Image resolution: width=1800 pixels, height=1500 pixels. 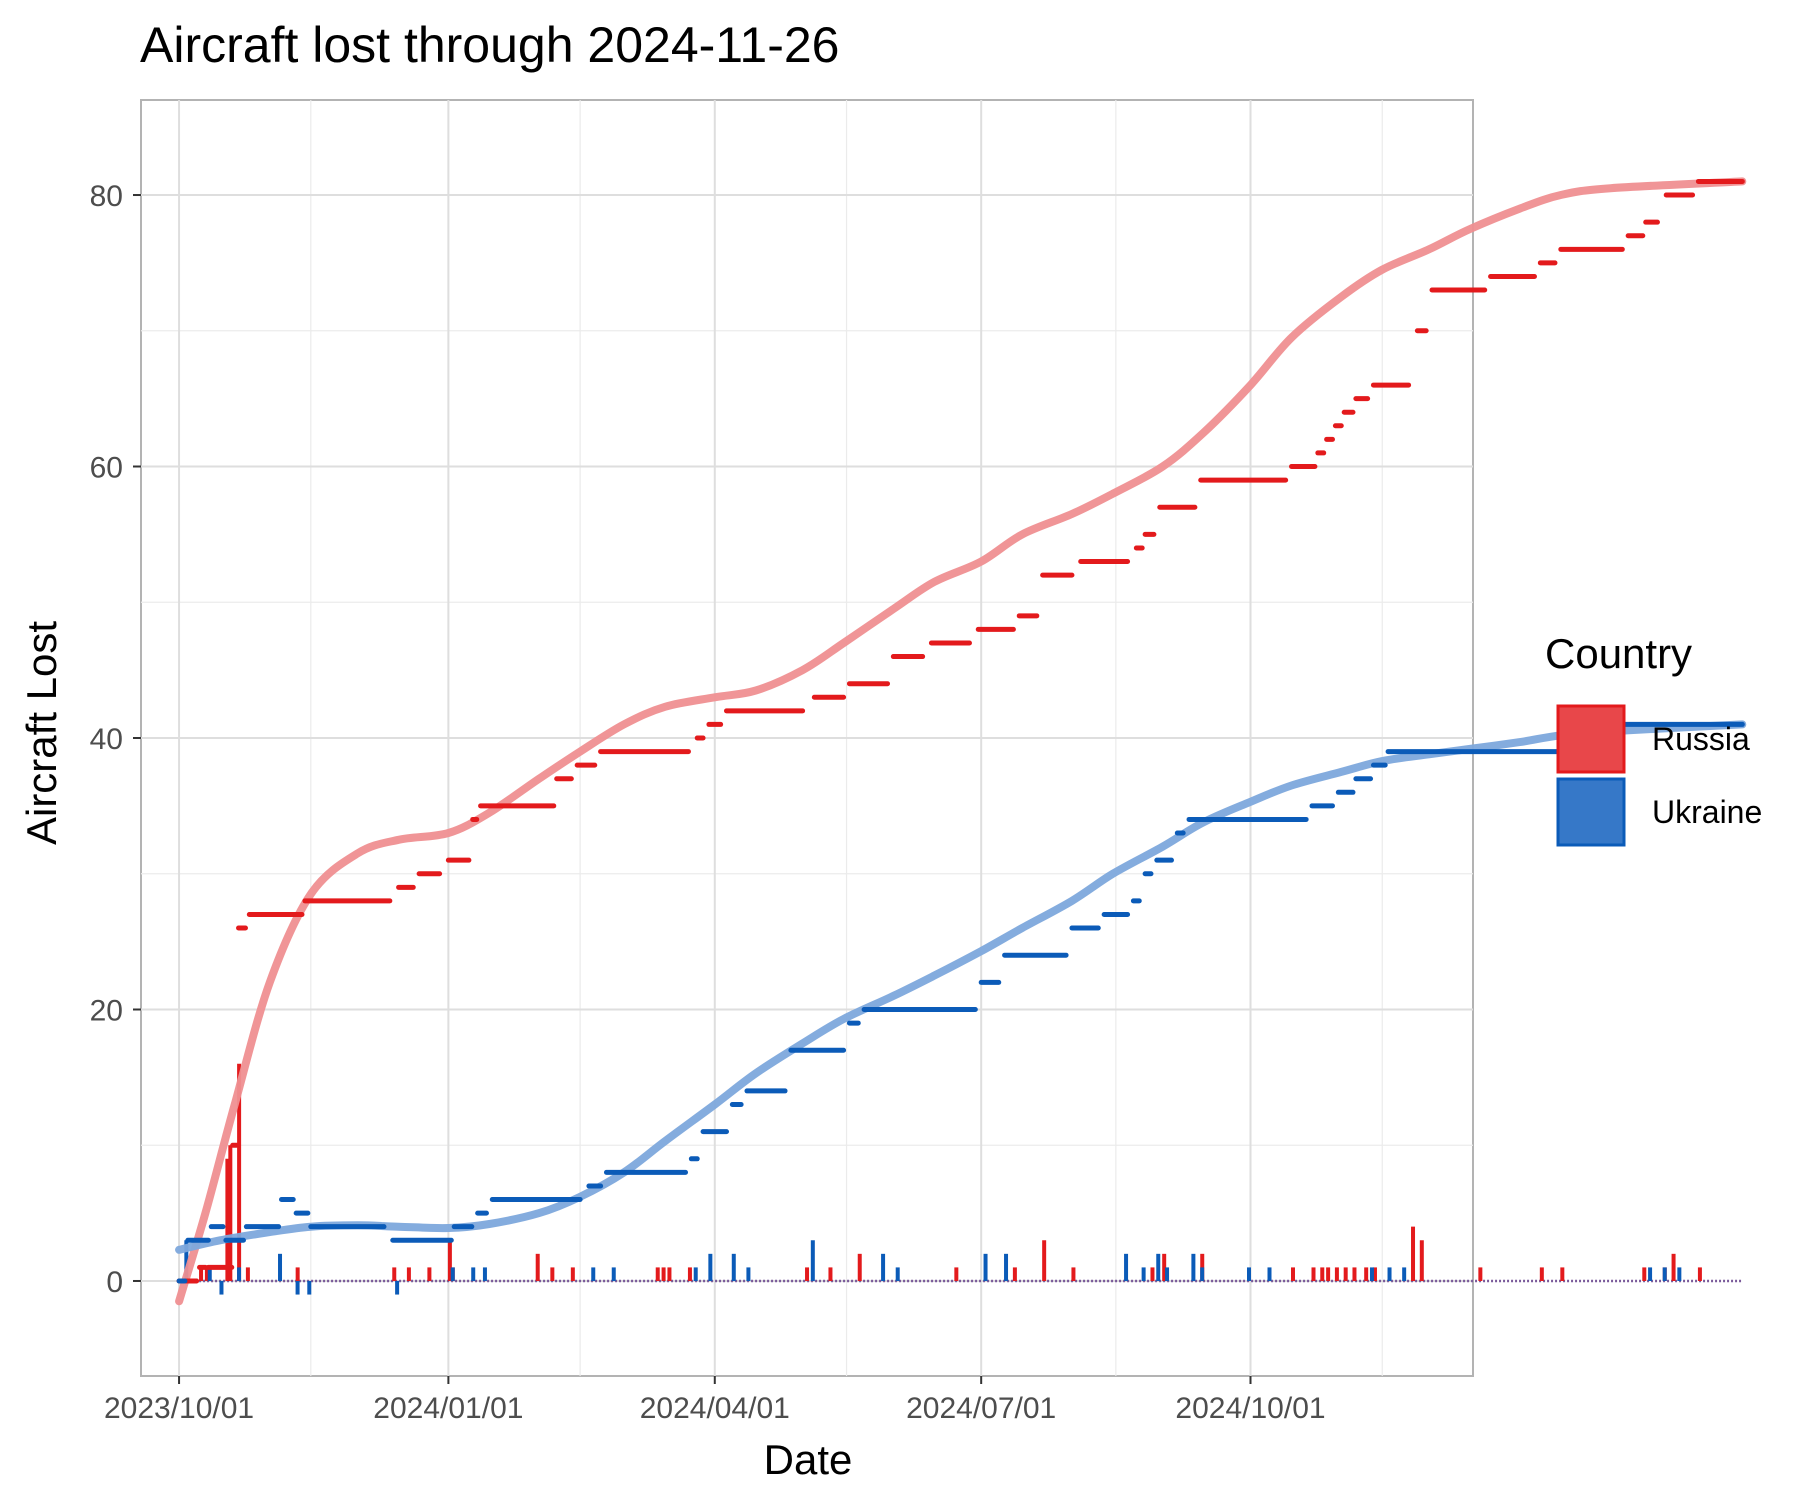 I want to click on y-tick-label: 40, so click(x=106, y=739).